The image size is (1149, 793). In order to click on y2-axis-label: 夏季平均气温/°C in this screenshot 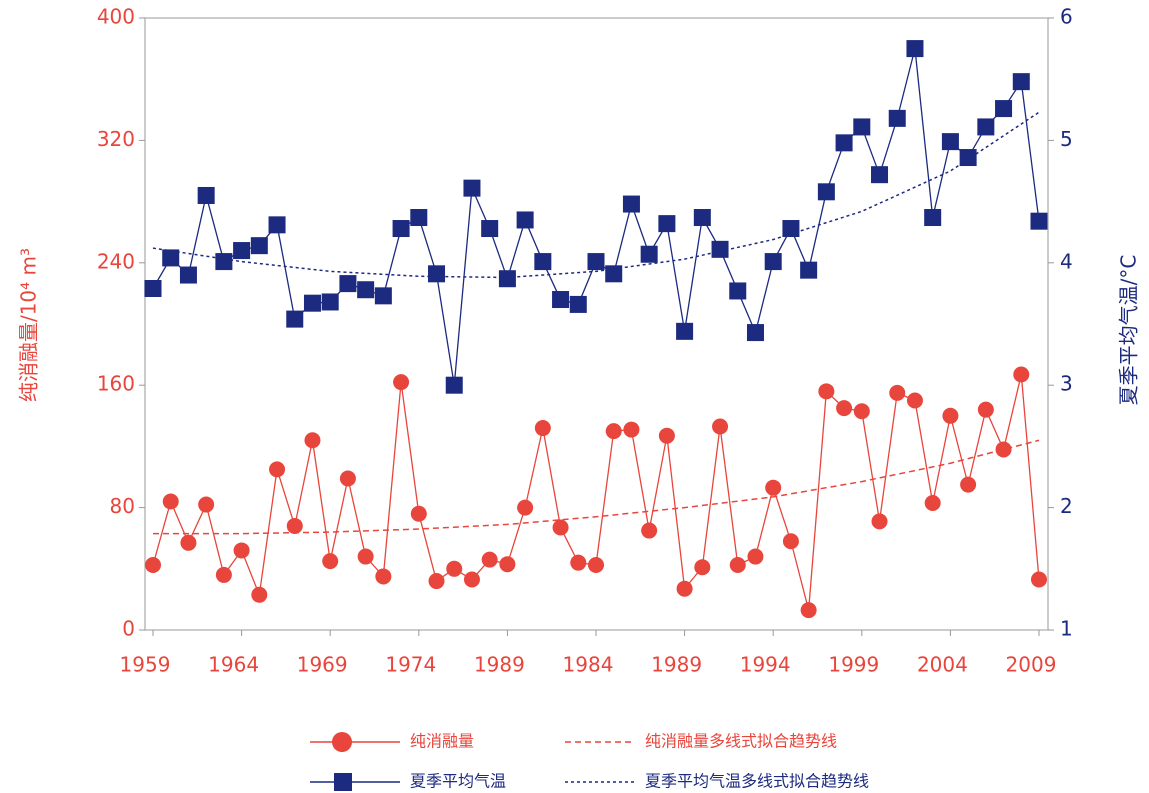, I will do `click(1129, 330)`.